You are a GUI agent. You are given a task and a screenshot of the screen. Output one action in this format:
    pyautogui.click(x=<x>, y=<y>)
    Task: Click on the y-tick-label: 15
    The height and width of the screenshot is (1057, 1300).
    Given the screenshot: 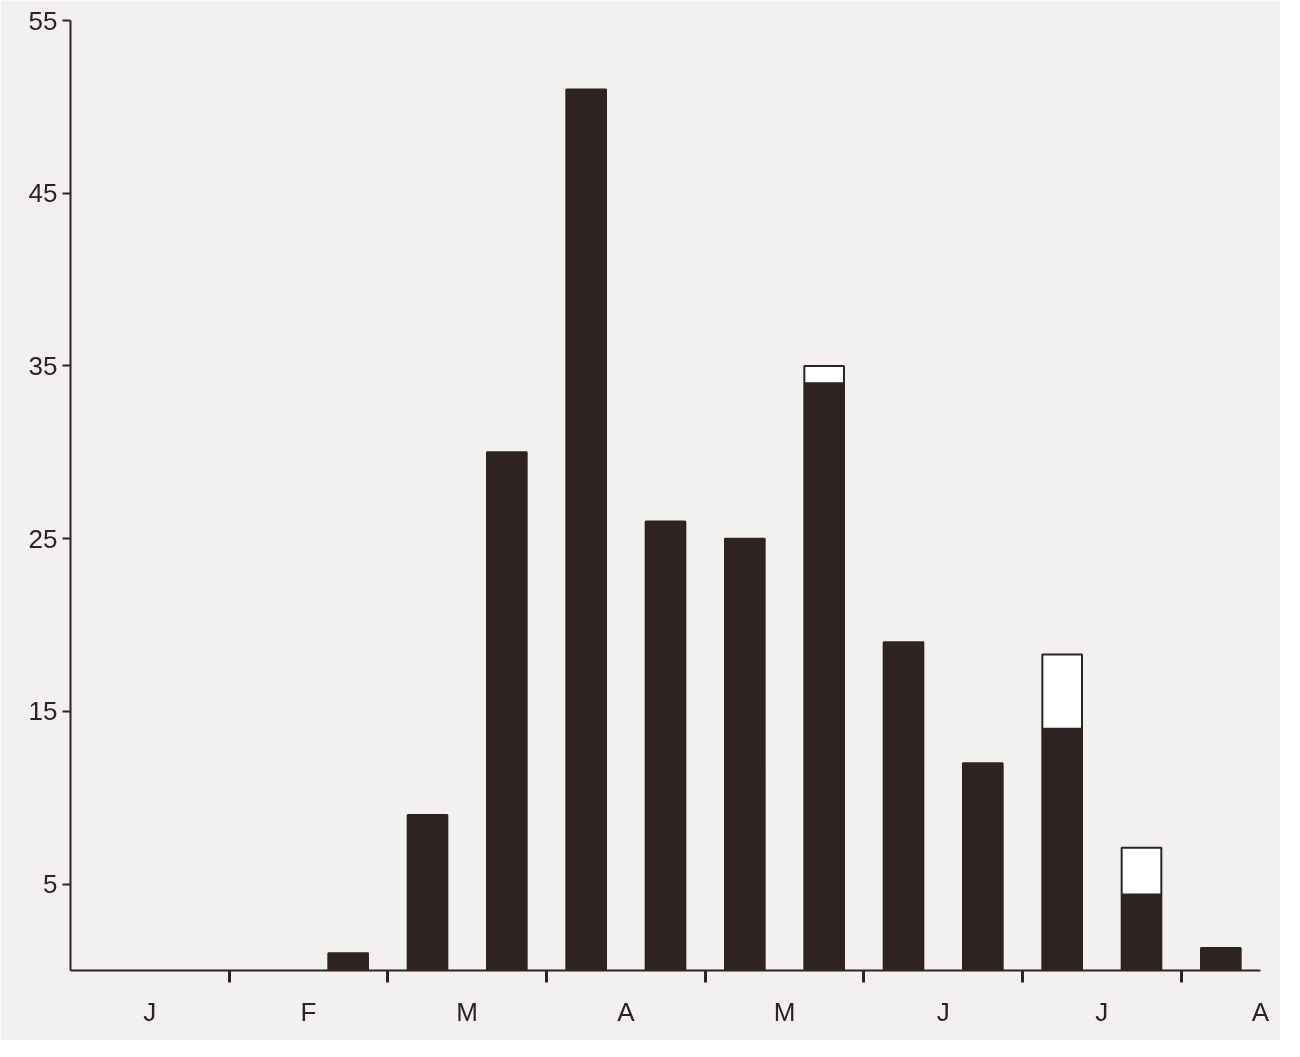 What is the action you would take?
    pyautogui.click(x=43, y=711)
    